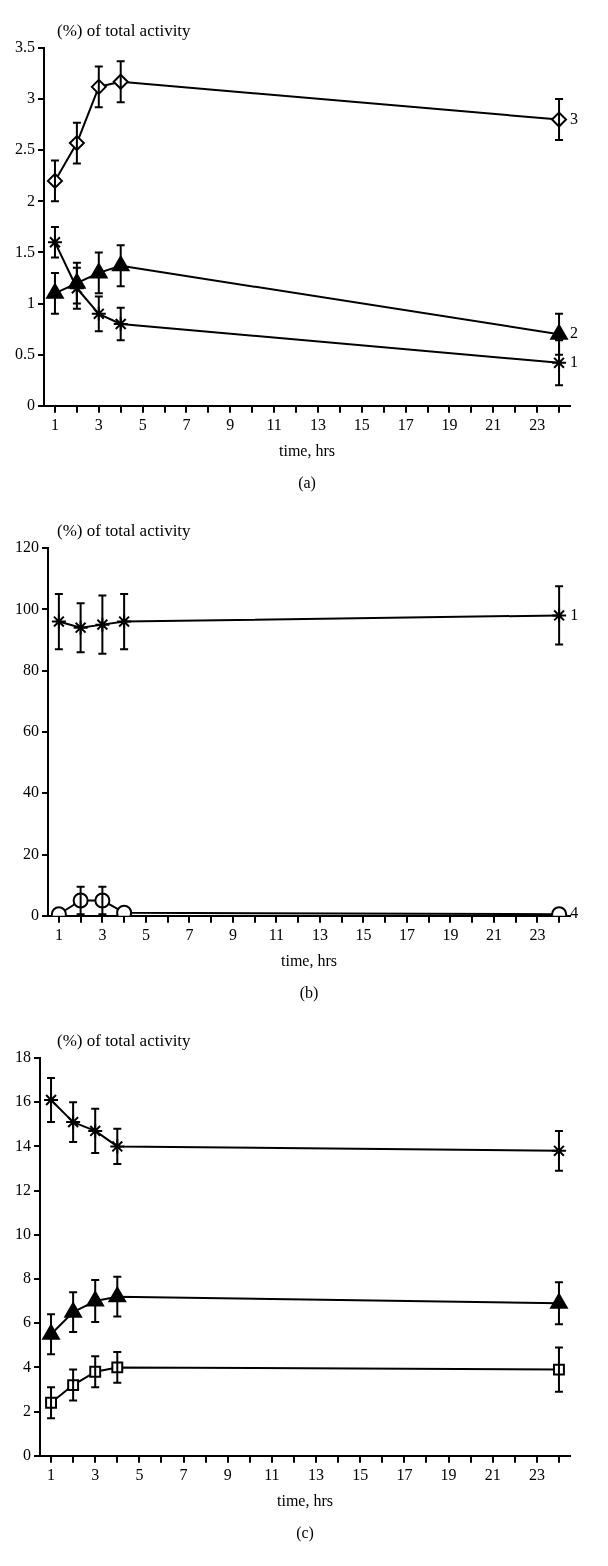 The height and width of the screenshot is (1566, 608). I want to click on y-tick-label: 14, so click(23, 1145).